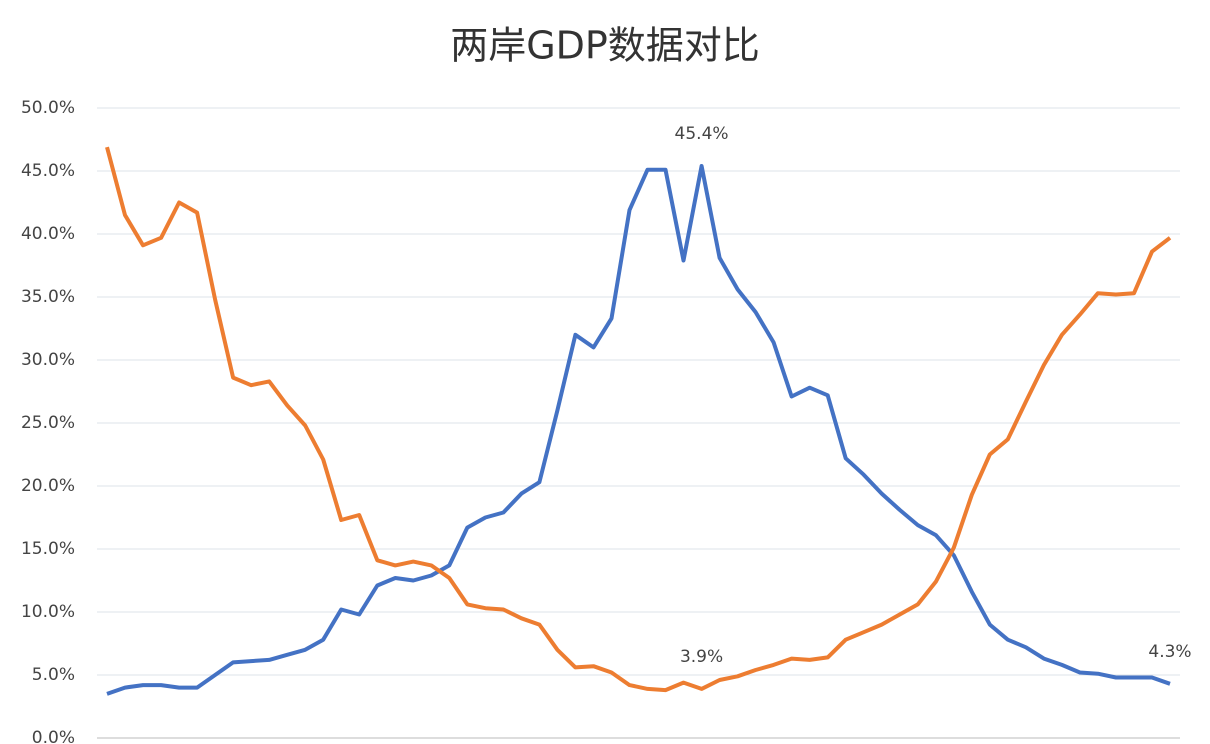 The width and height of the screenshot is (1210, 744). I want to click on y-tick-label: 30.0%, so click(48, 360).